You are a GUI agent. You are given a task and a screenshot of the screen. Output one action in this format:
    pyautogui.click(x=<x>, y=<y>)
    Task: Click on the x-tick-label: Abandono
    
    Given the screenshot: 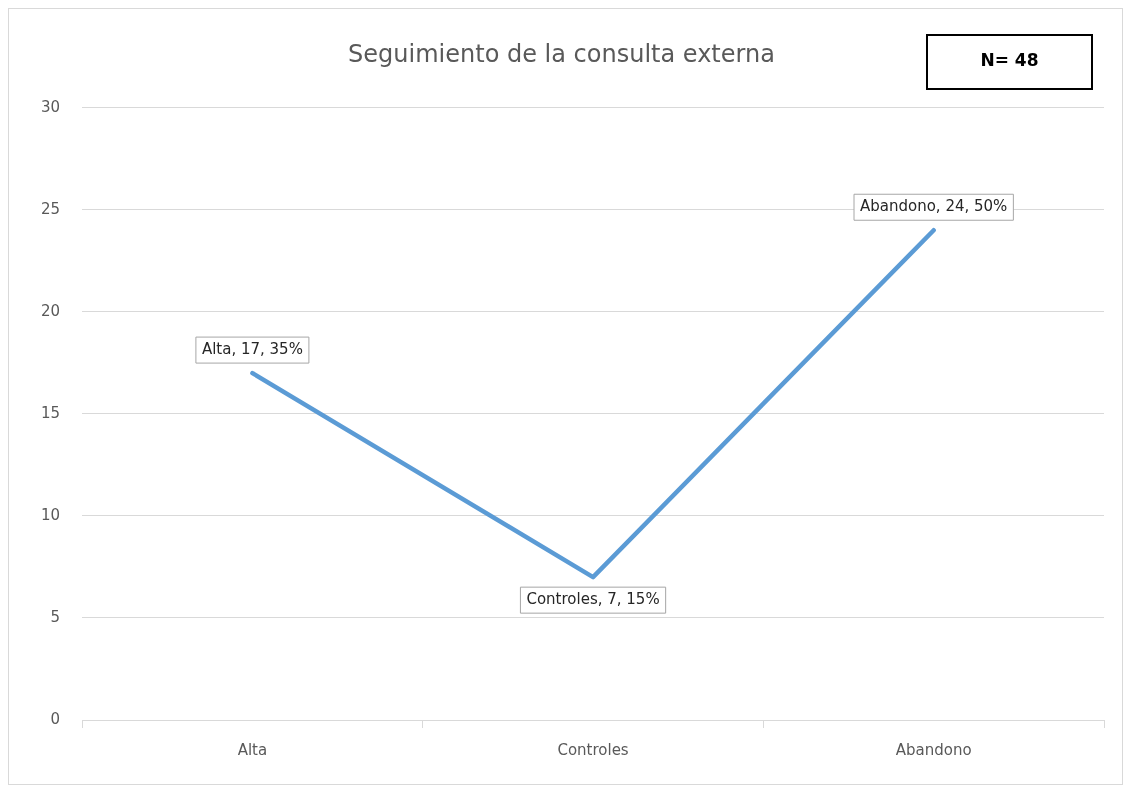 What is the action you would take?
    pyautogui.click(x=933, y=749)
    